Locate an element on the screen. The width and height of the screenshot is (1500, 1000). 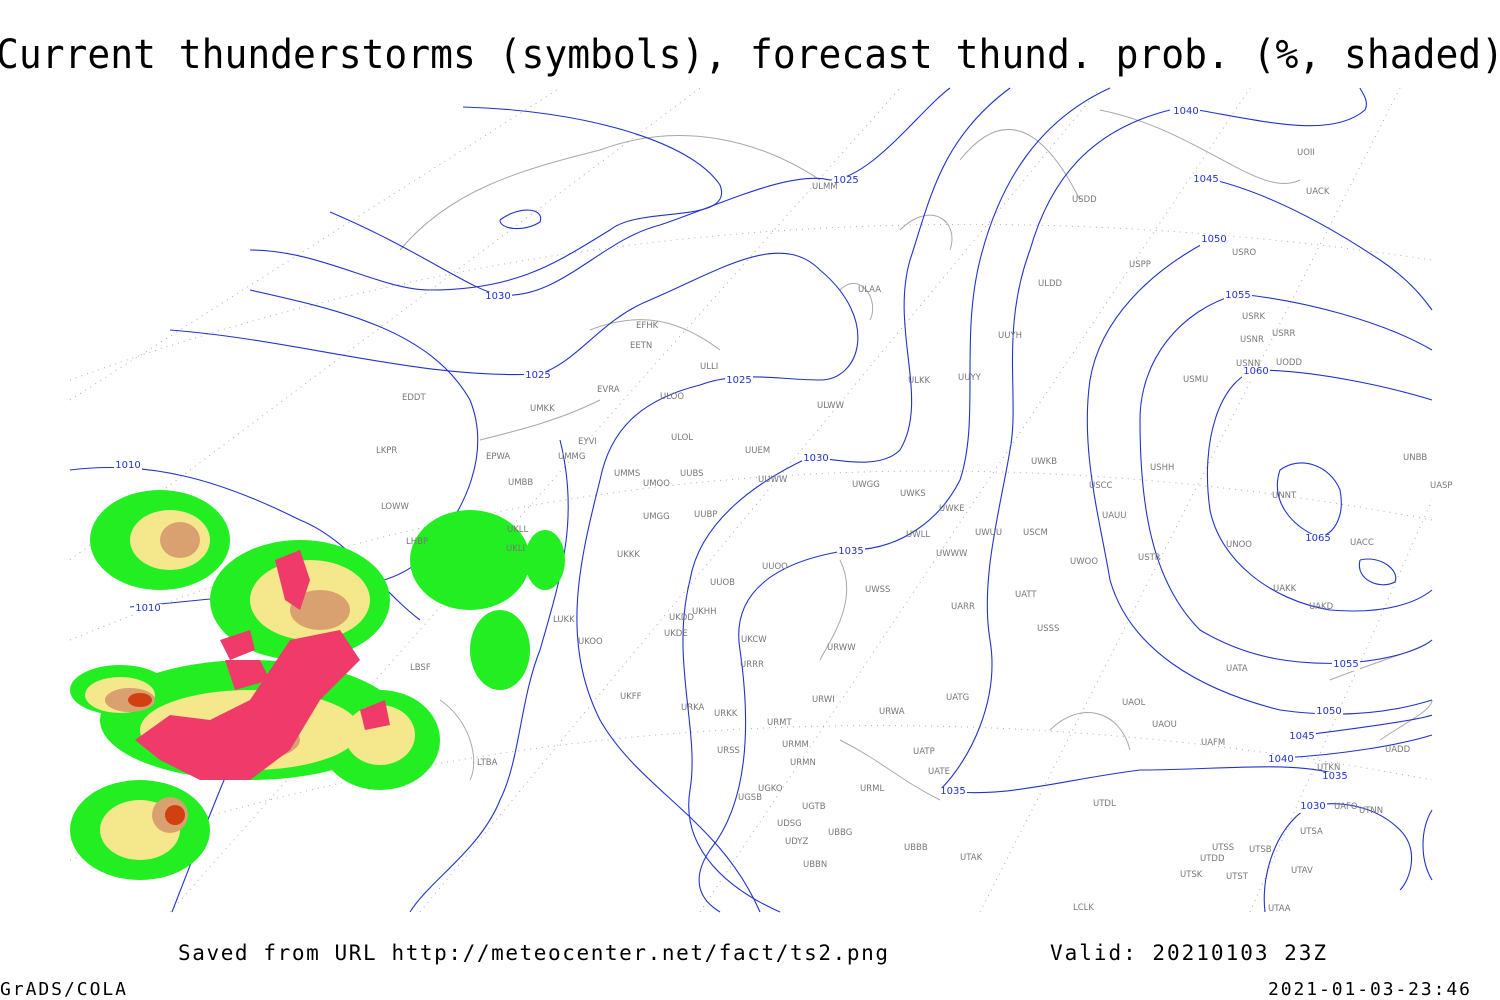
station-label: URMM is located at coordinates (795, 745).